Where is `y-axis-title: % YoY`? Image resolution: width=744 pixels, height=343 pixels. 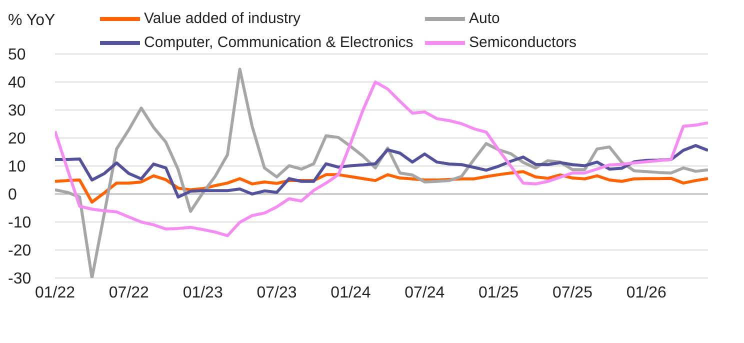 y-axis-title: % YoY is located at coordinates (32, 21).